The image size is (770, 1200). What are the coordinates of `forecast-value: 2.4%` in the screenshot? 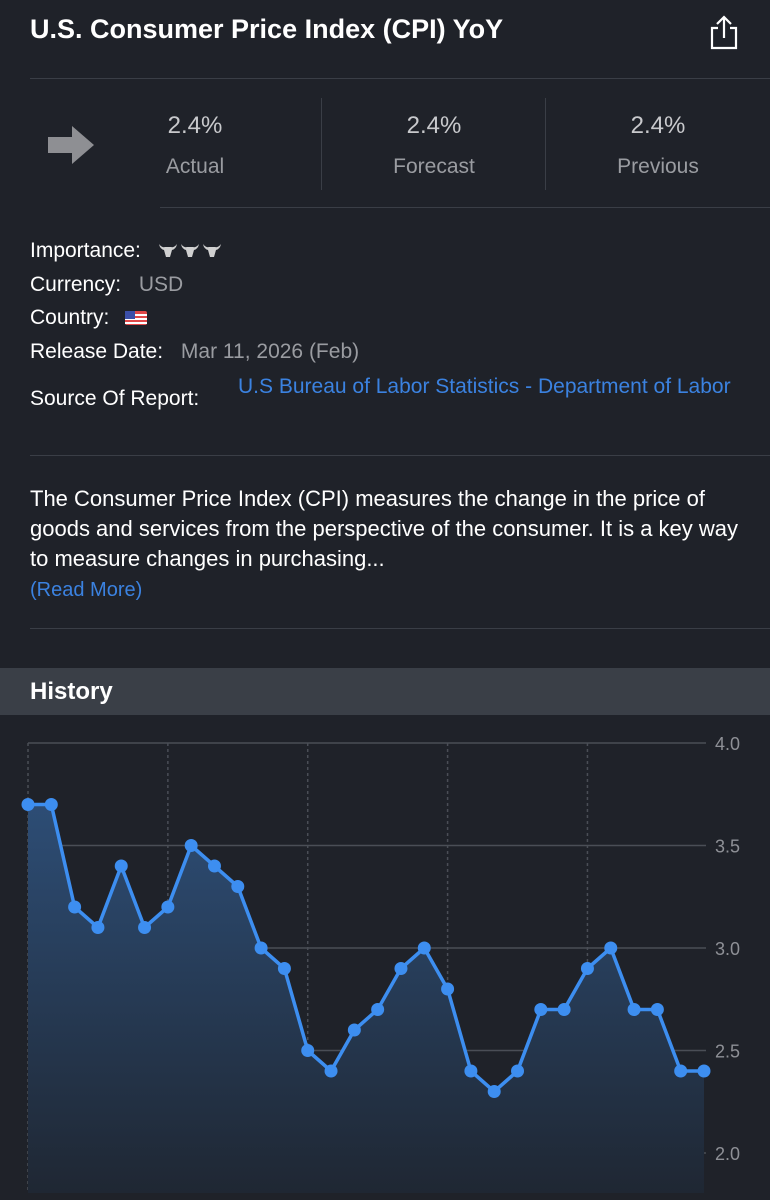 It's located at (434, 125).